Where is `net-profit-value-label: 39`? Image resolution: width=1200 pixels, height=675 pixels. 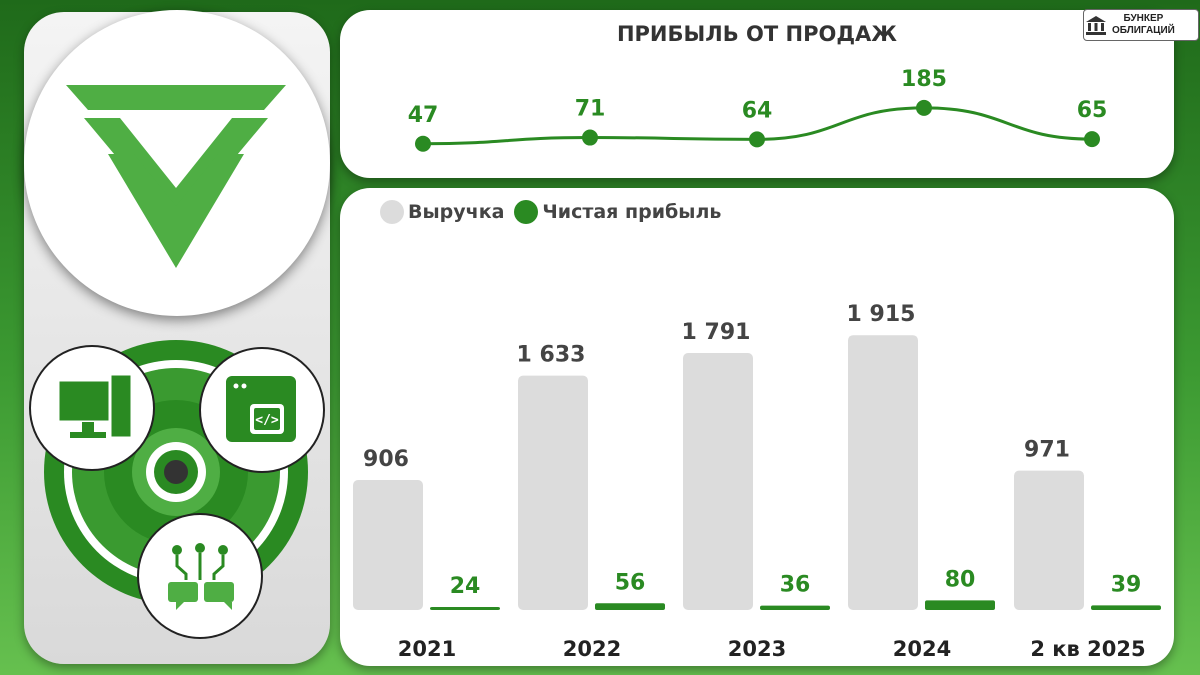 net-profit-value-label: 39 is located at coordinates (1126, 584).